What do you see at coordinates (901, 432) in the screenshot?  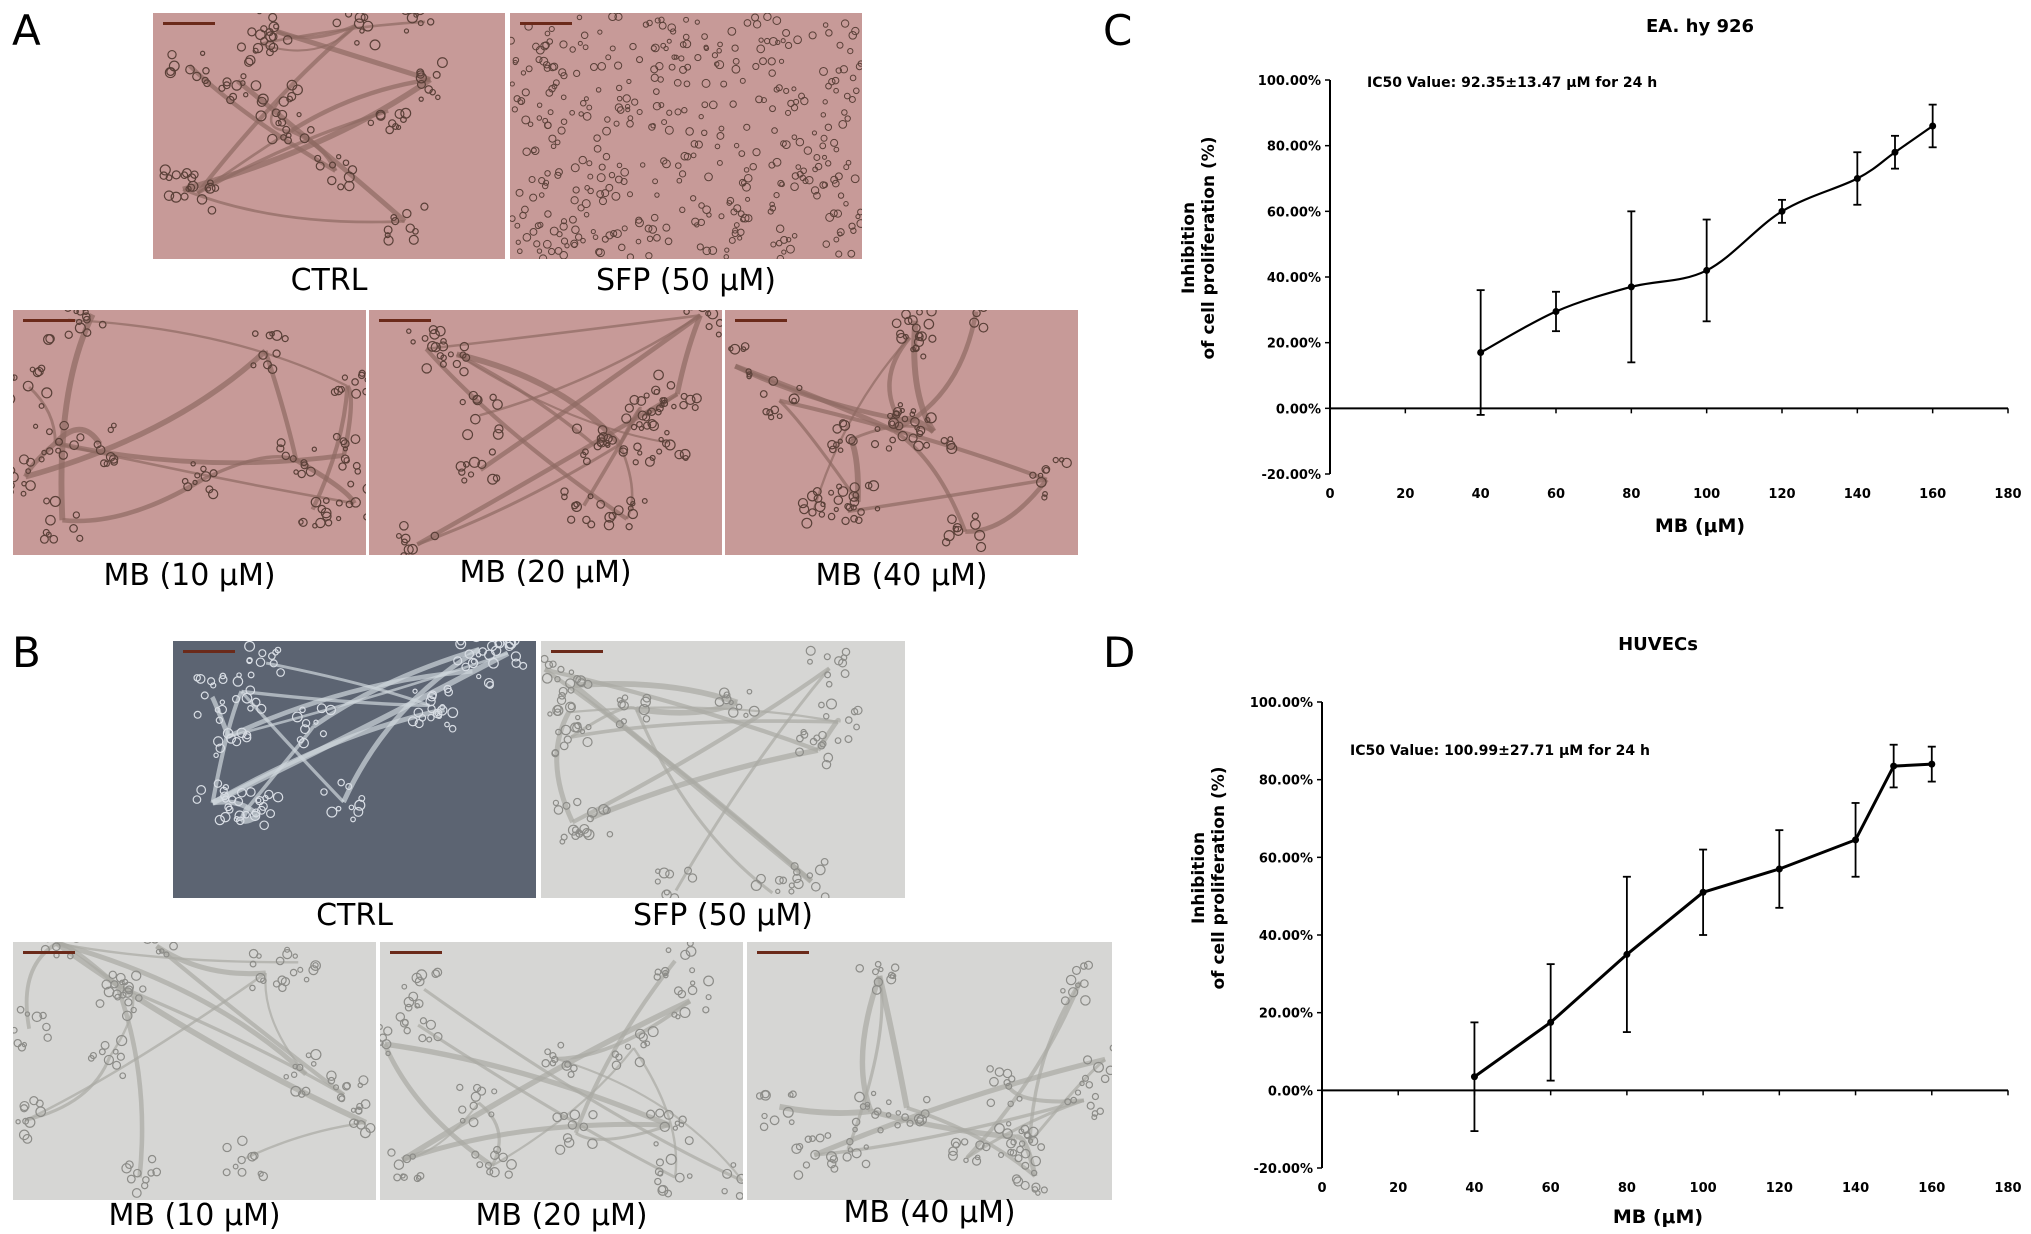 I see `micrograph-texture` at bounding box center [901, 432].